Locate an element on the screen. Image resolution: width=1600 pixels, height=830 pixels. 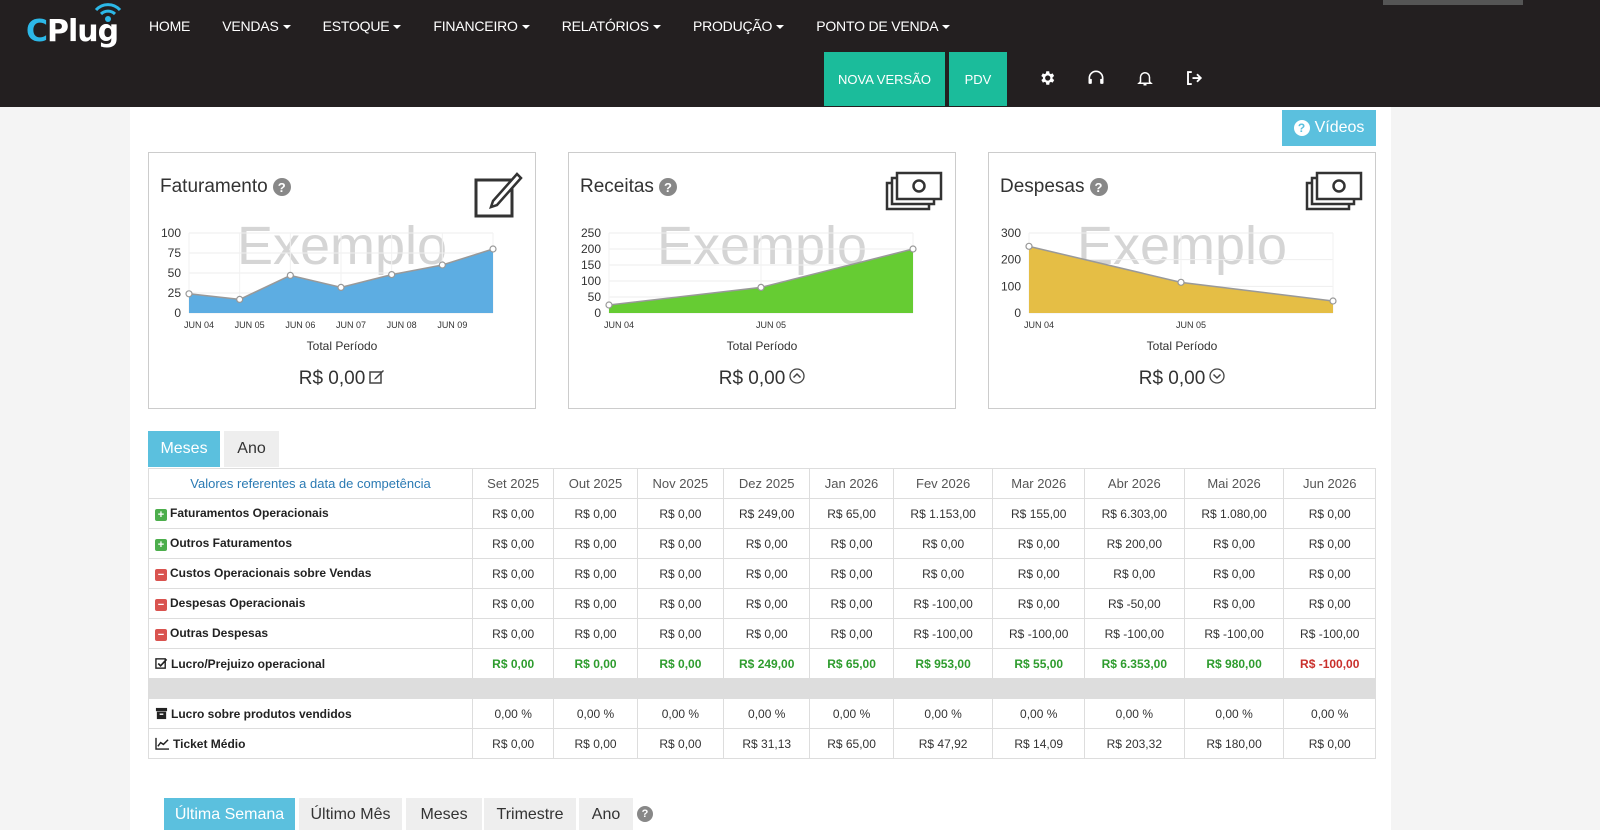
nav-item-produção: PRODUÇÃO is located at coordinates (738, 26).